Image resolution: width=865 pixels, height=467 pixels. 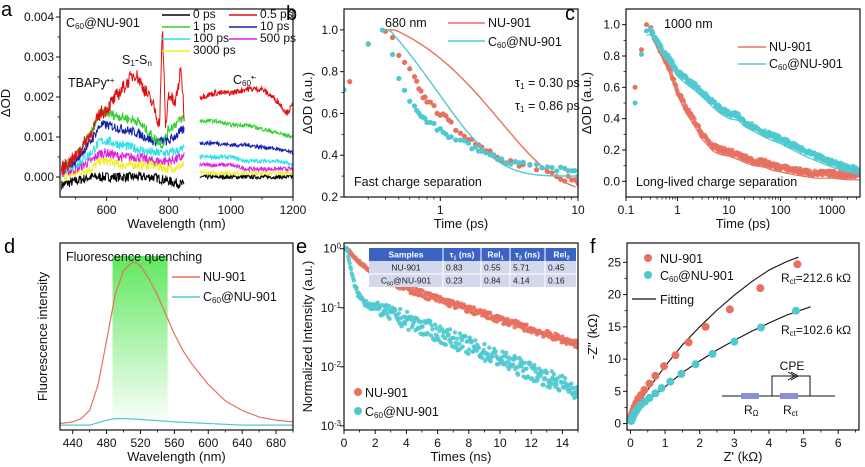 What do you see at coordinates (793, 281) in the screenshot?
I see `text-part: ct` at bounding box center [793, 281].